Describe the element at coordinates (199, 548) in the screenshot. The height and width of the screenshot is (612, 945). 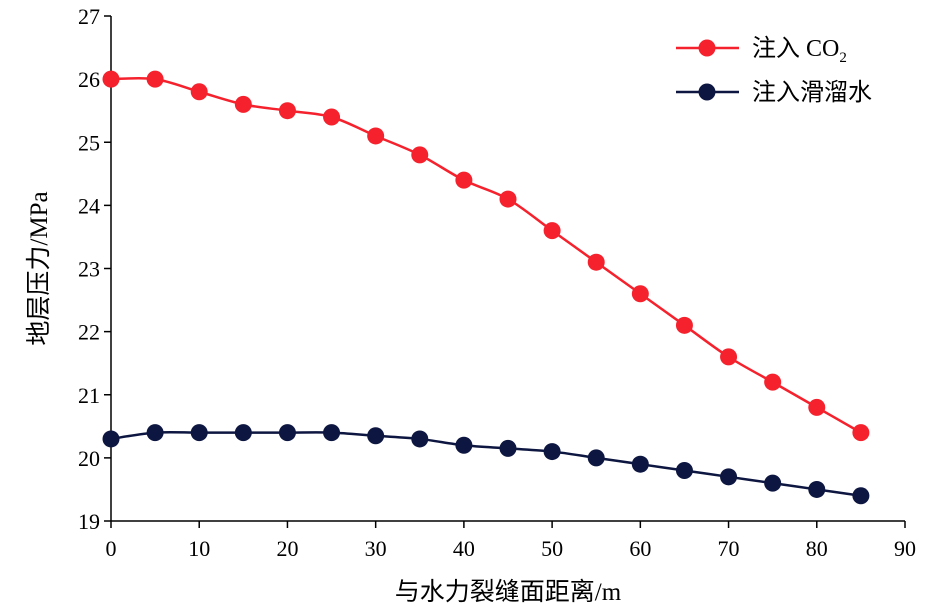
I see `x-tick-label: 10` at that location.